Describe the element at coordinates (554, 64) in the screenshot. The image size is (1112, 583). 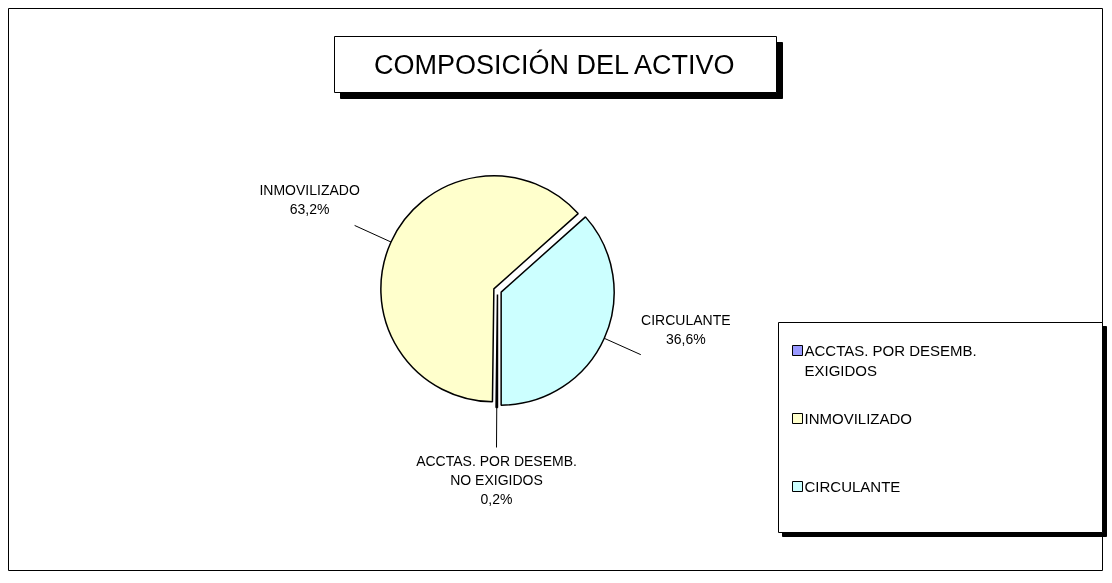
I see `chart-title: COMPOSICIÓN DEL ACTIVO` at that location.